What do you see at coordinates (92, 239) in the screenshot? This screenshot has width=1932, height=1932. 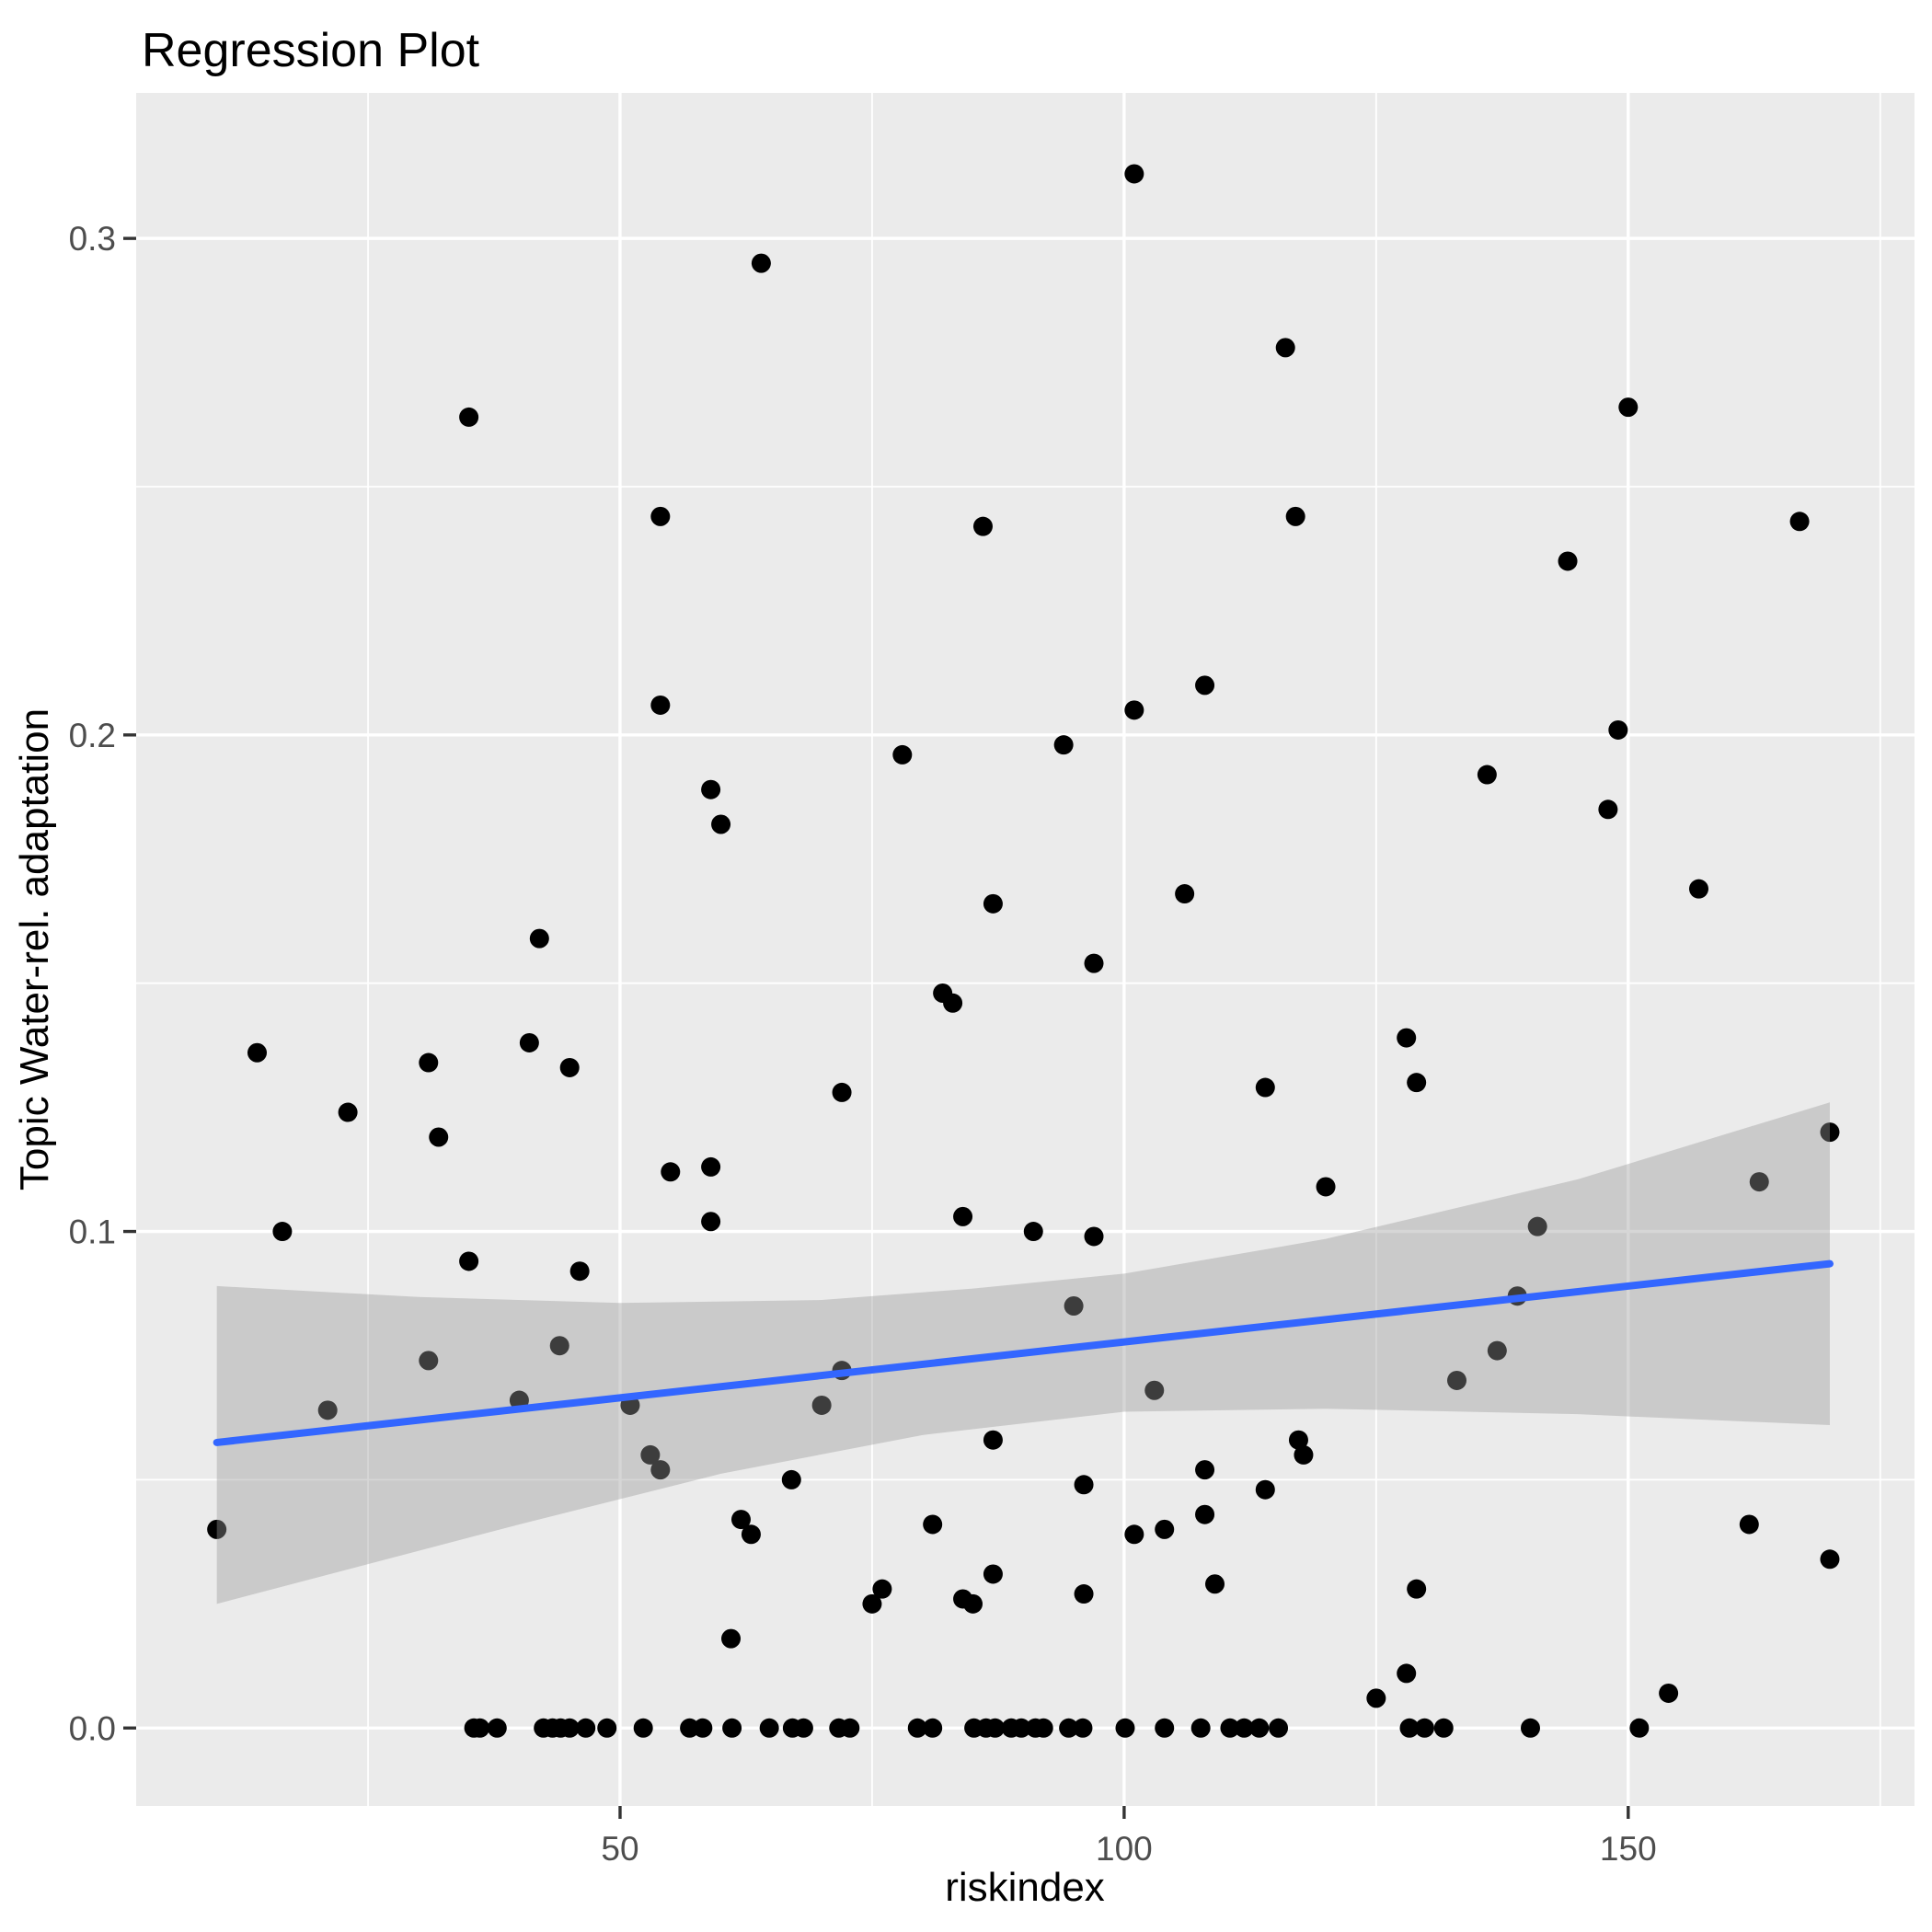 I see `y-tick-label: 0.3` at bounding box center [92, 239].